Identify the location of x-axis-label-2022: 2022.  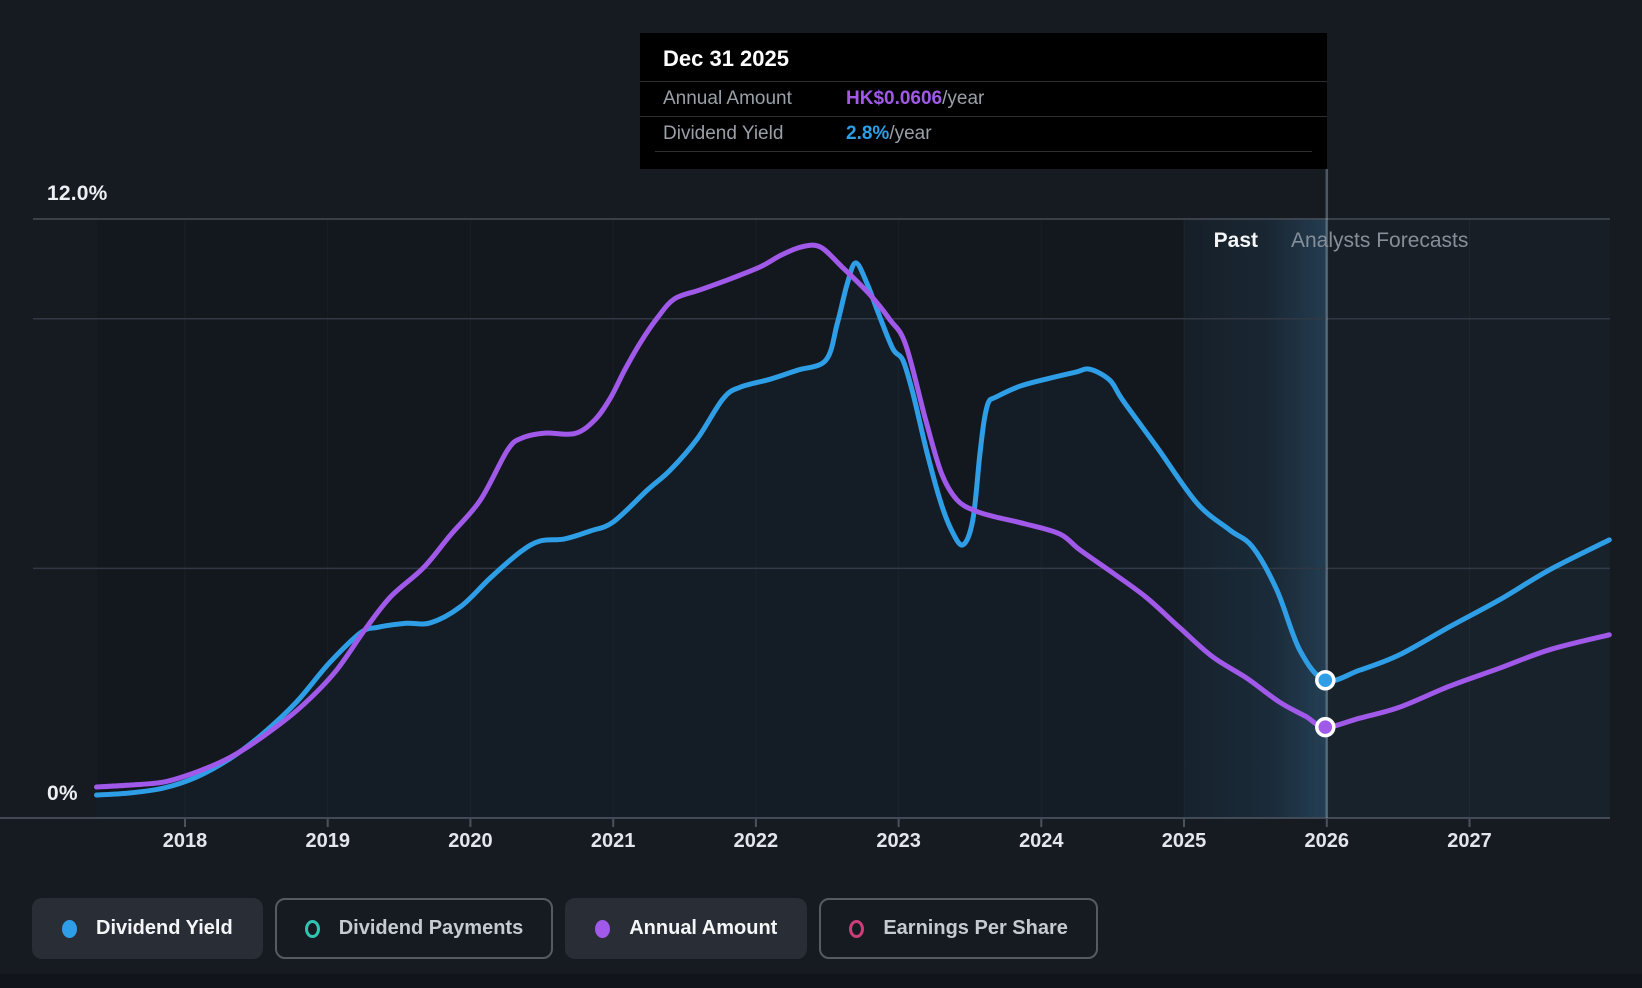
(756, 841).